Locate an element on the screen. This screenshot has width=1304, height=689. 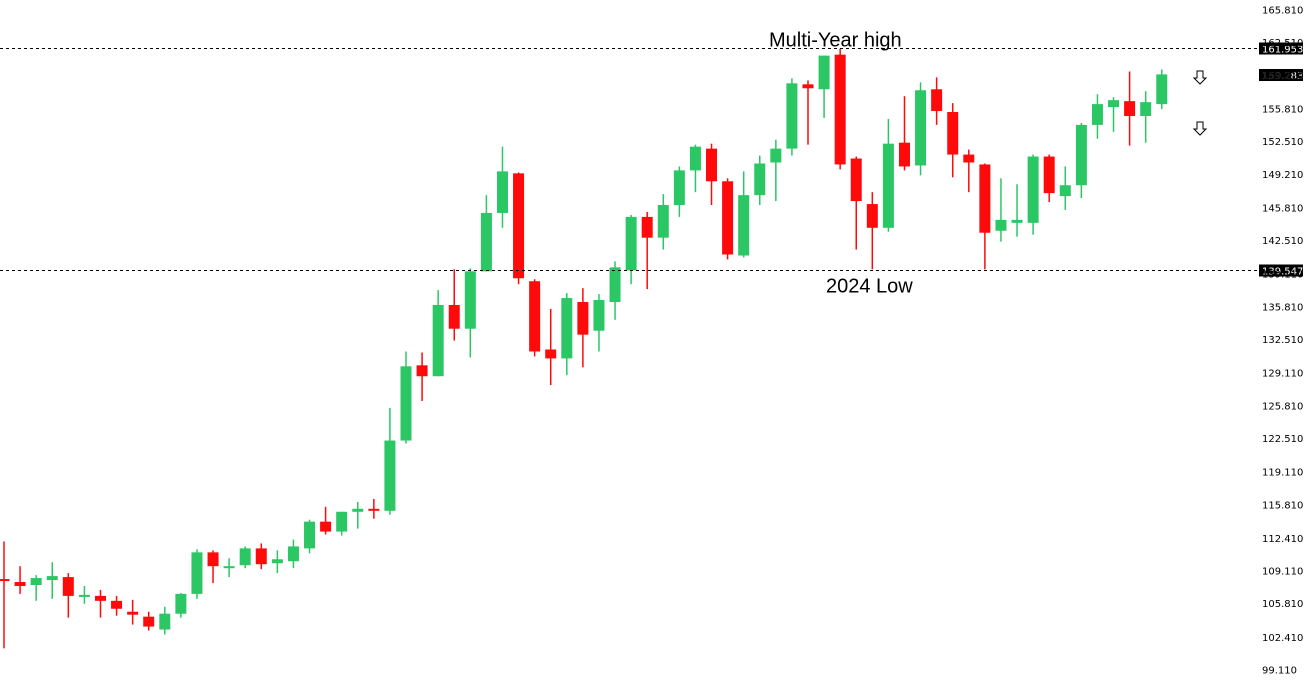
annotation-multi-year-high: Multi-Year high is located at coordinates (835, 41).